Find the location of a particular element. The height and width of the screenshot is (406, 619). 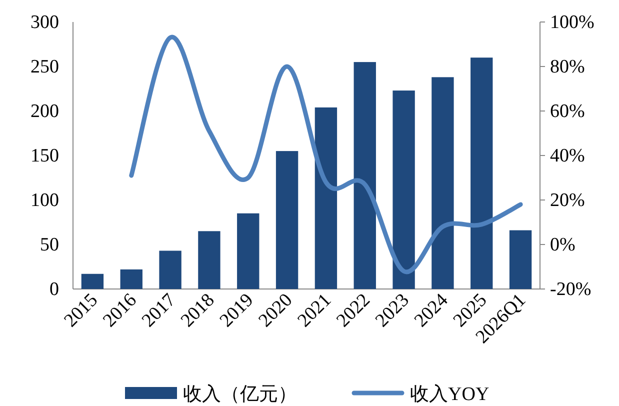

legend-label: 收入（亿元） is located at coordinates (240, 394).